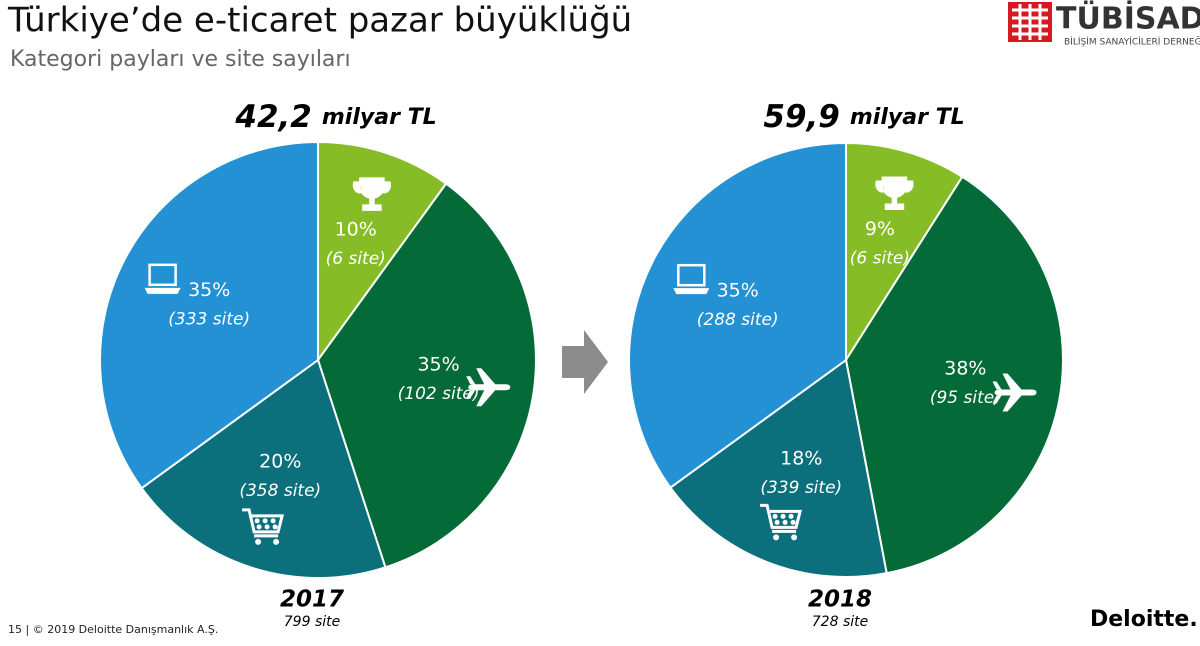 This screenshot has width=1200, height=646. I want to click on slice-site-label: (333 site), so click(209, 320).